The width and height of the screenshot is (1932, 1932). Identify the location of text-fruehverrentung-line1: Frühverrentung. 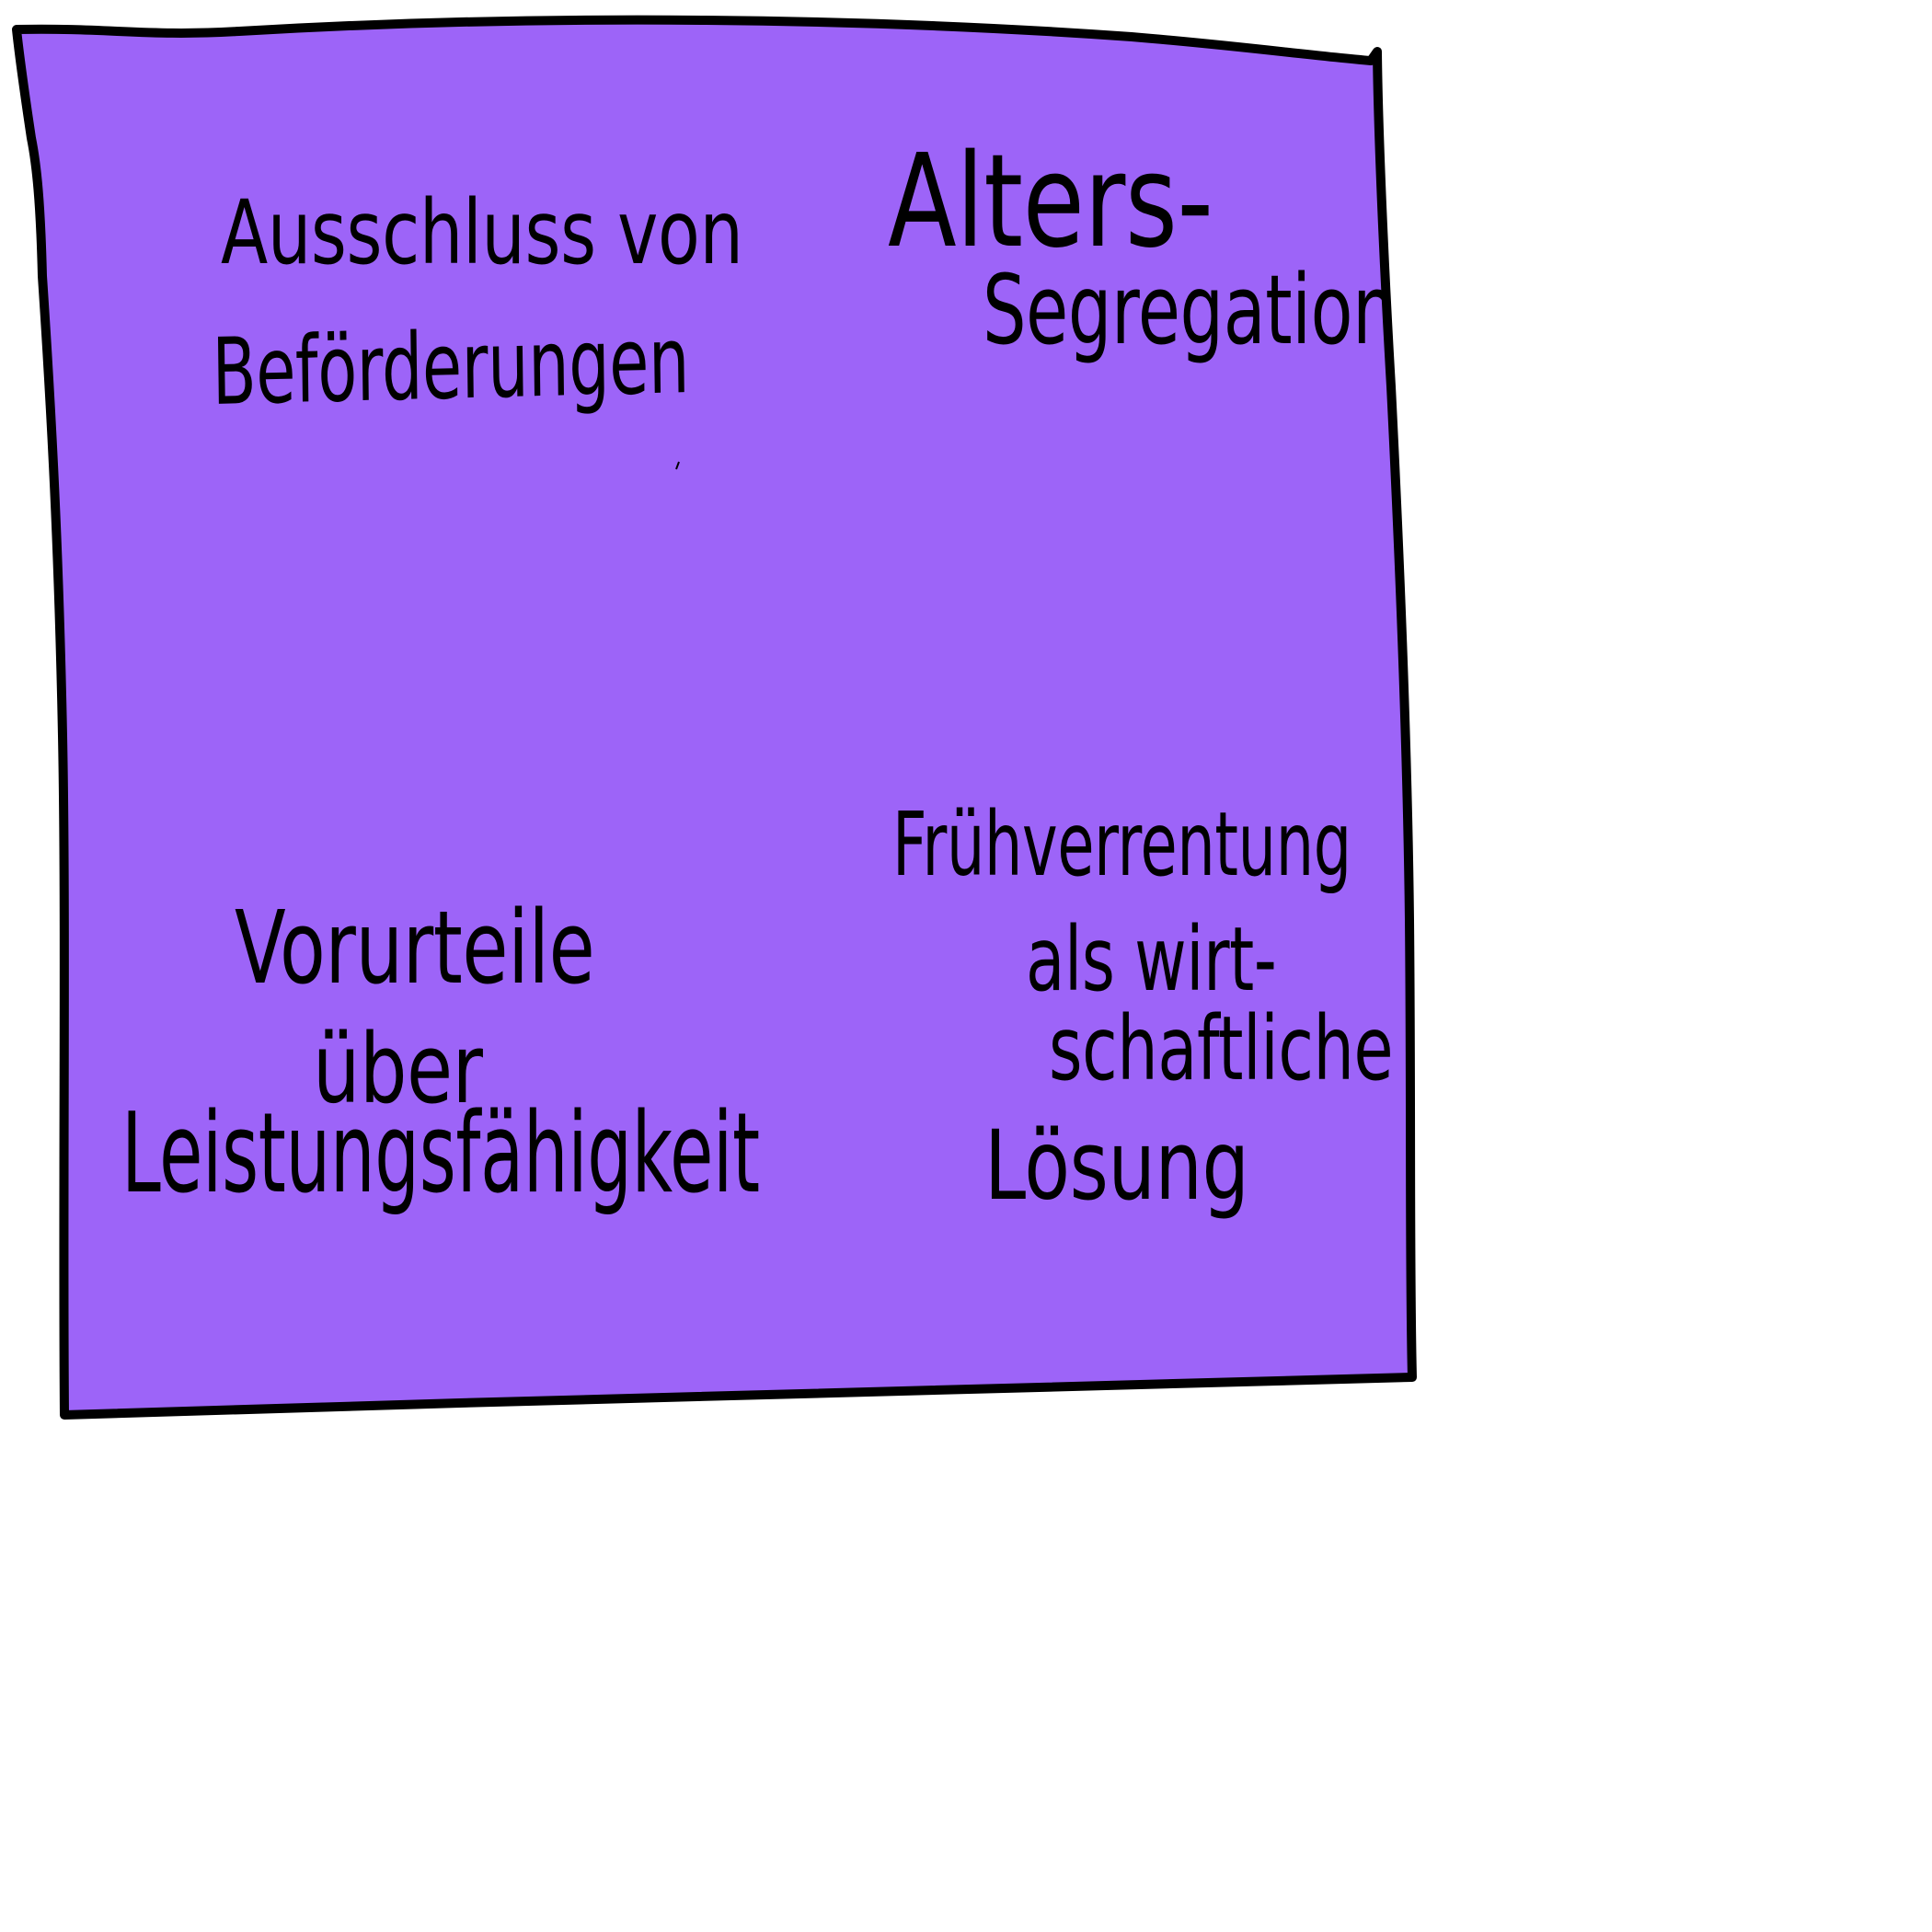
(1121, 844).